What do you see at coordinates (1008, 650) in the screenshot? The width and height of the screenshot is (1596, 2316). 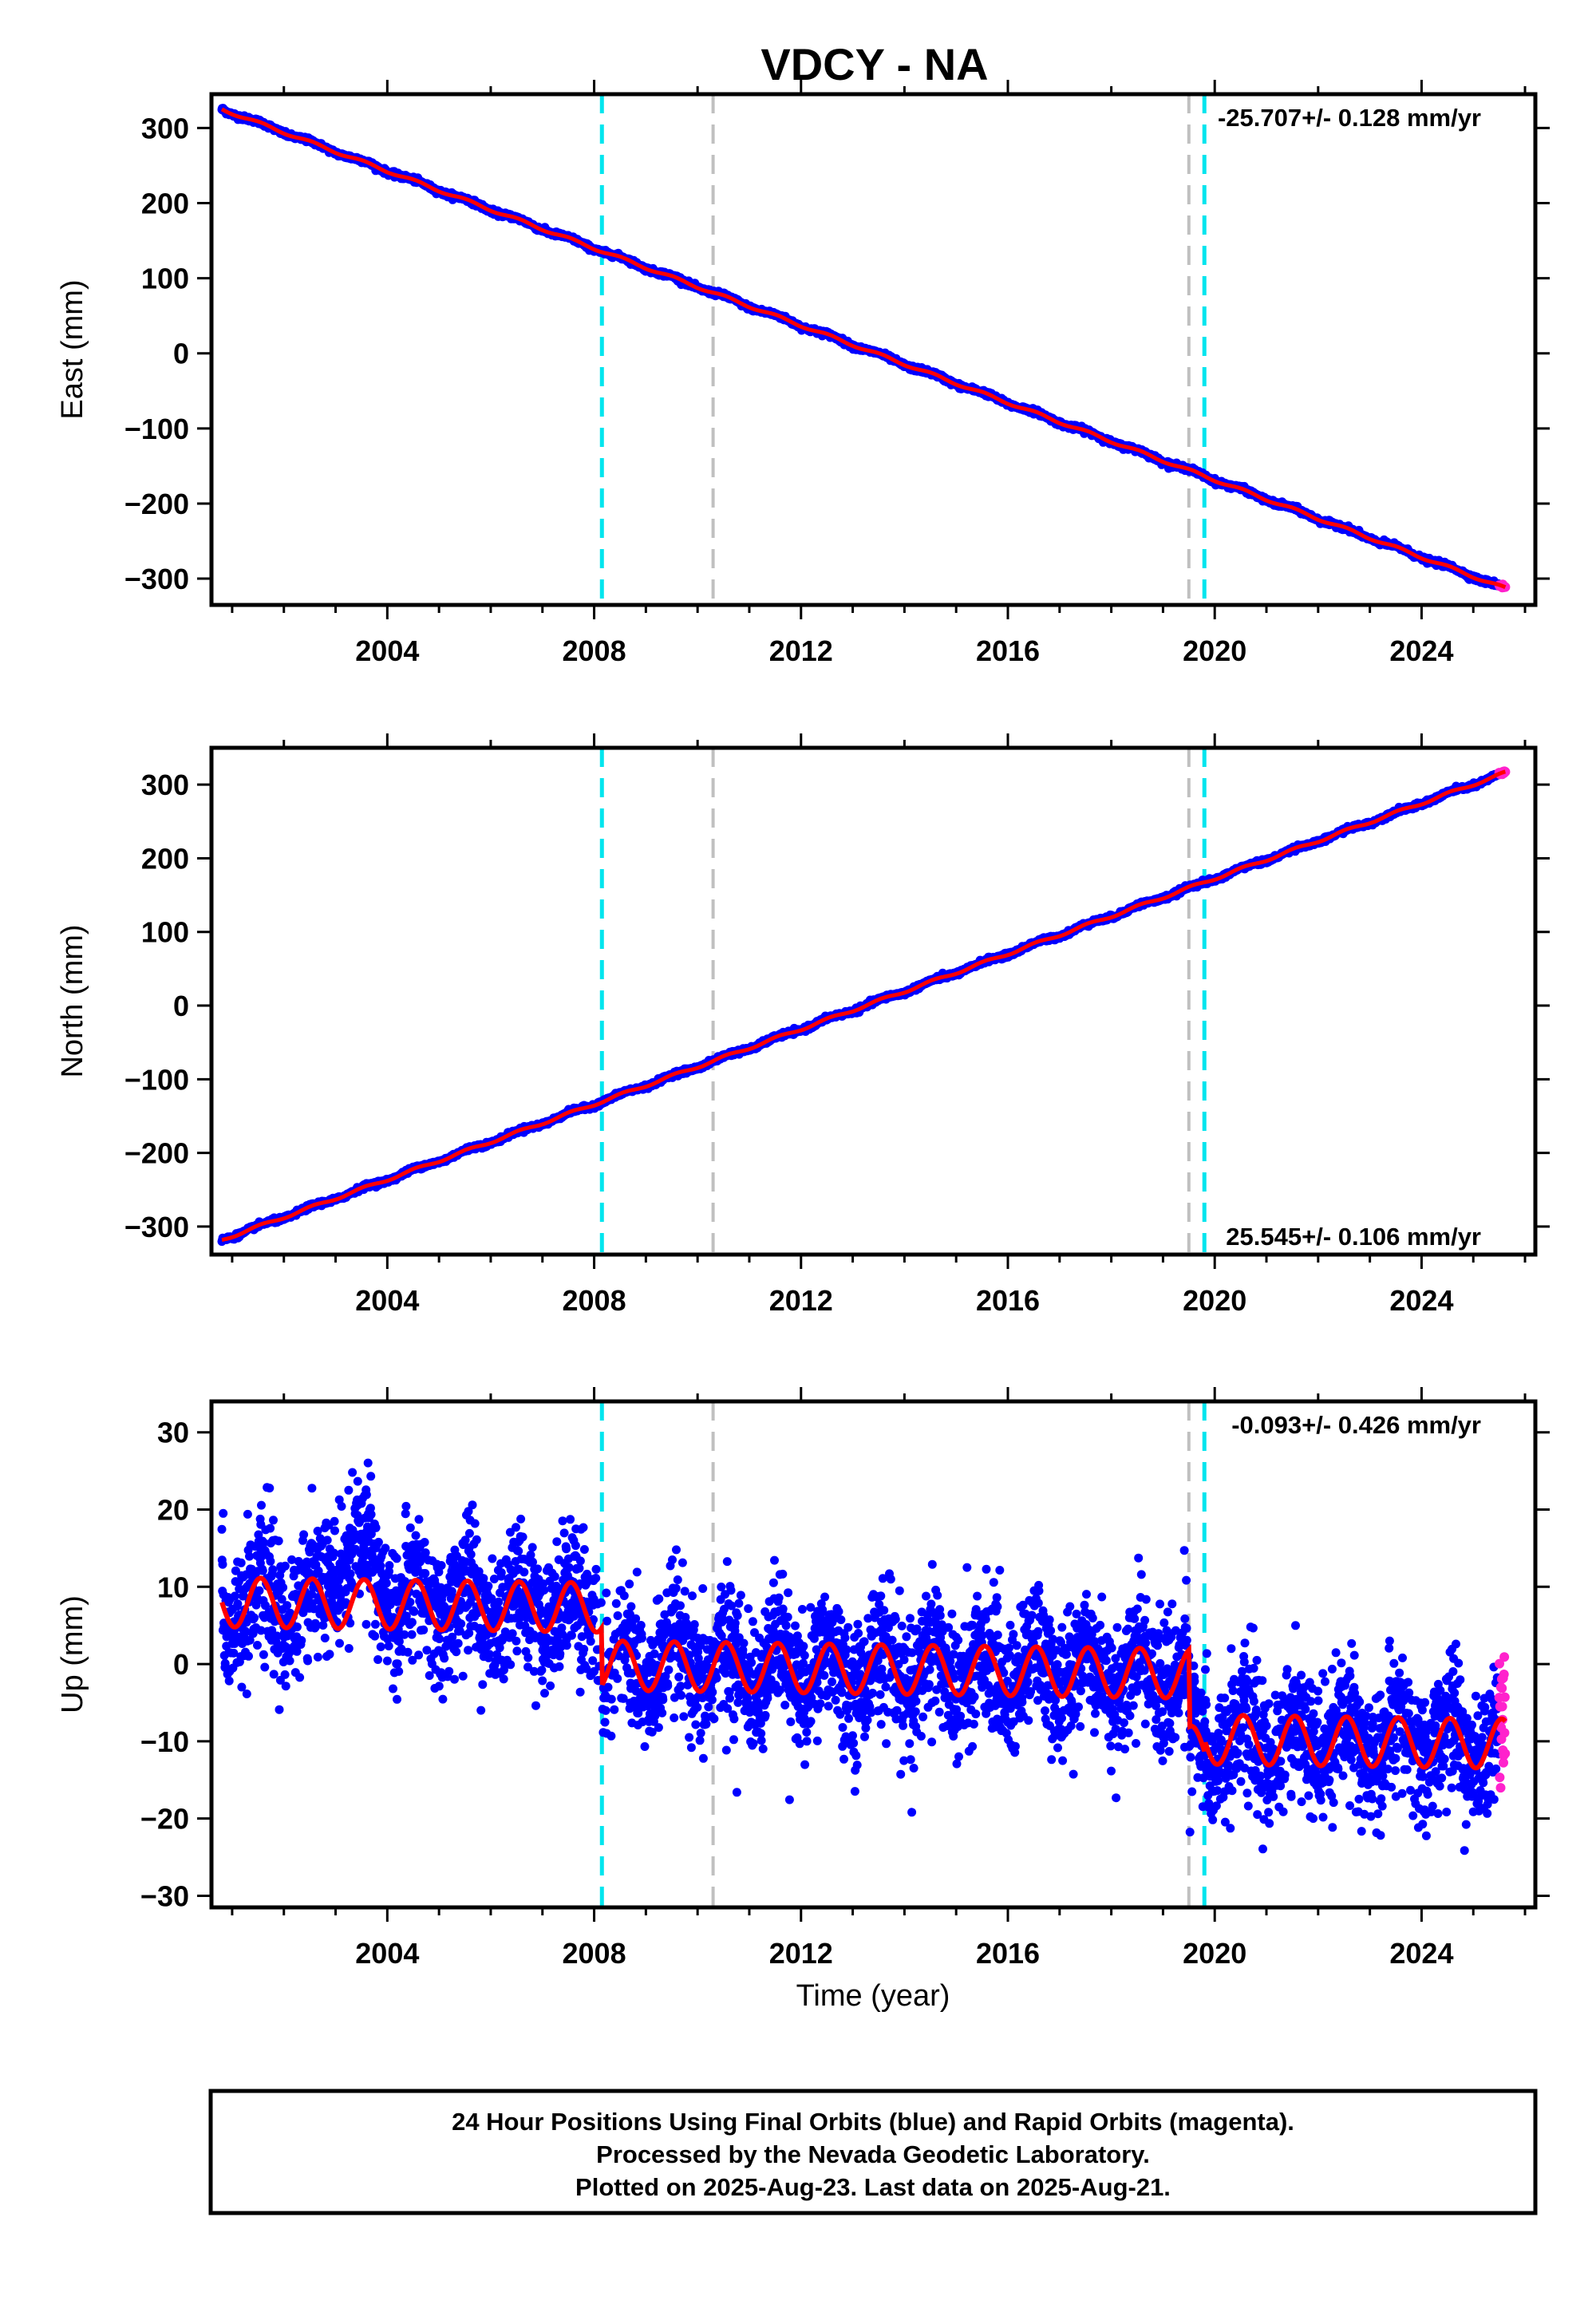 I see `east-x-tick-label: 2016` at bounding box center [1008, 650].